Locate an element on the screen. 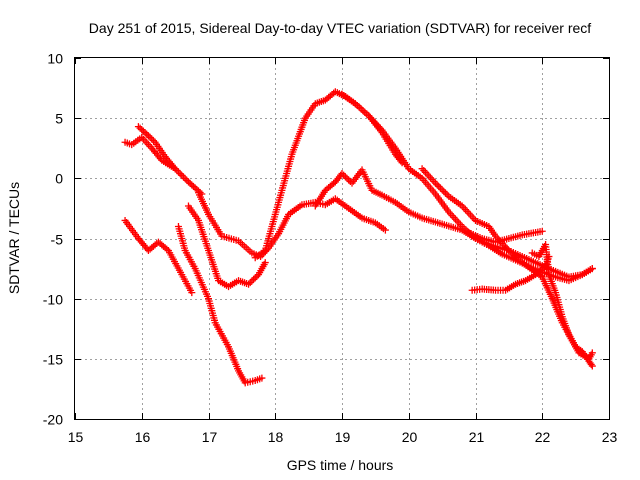  series-track-m is located at coordinates (562, 305).